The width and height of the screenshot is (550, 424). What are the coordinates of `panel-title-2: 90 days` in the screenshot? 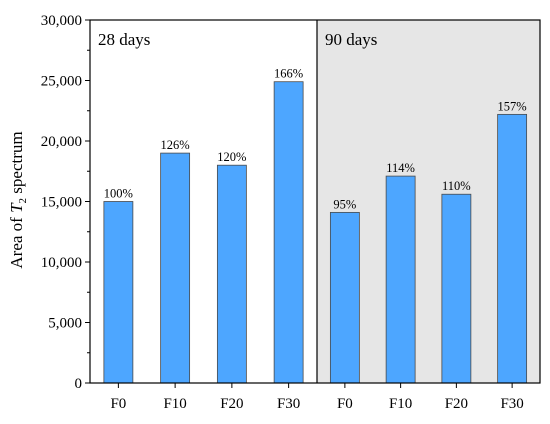 It's located at (351, 39).